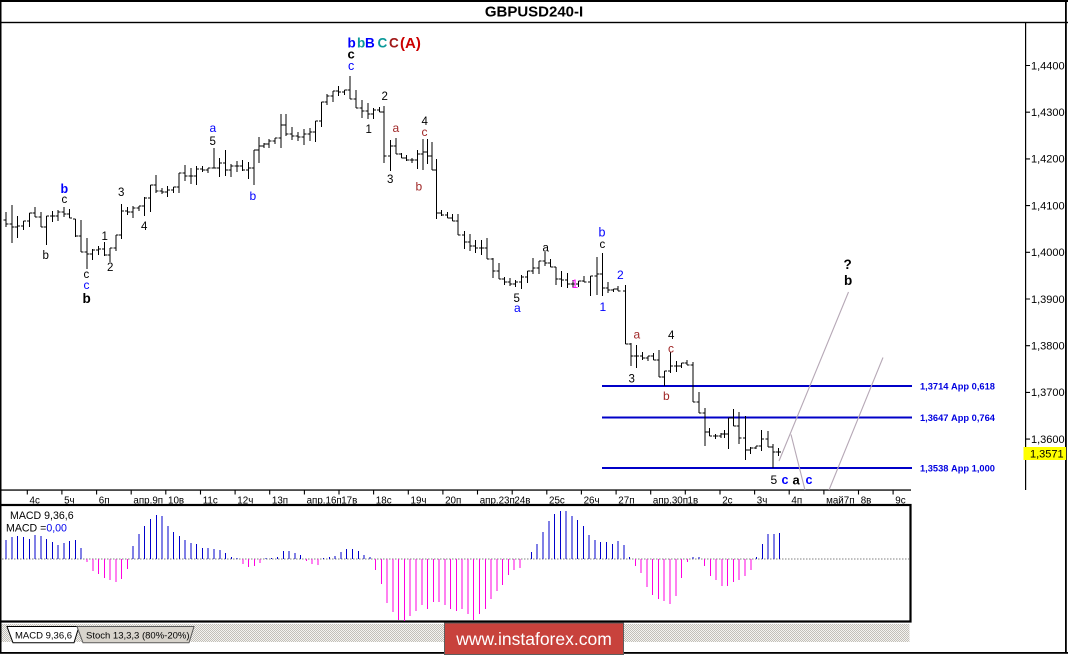 This screenshot has height=656, width=1068. Describe the element at coordinates (36, 529) in the screenshot. I see `svg-text: MACD =0,00` at that location.